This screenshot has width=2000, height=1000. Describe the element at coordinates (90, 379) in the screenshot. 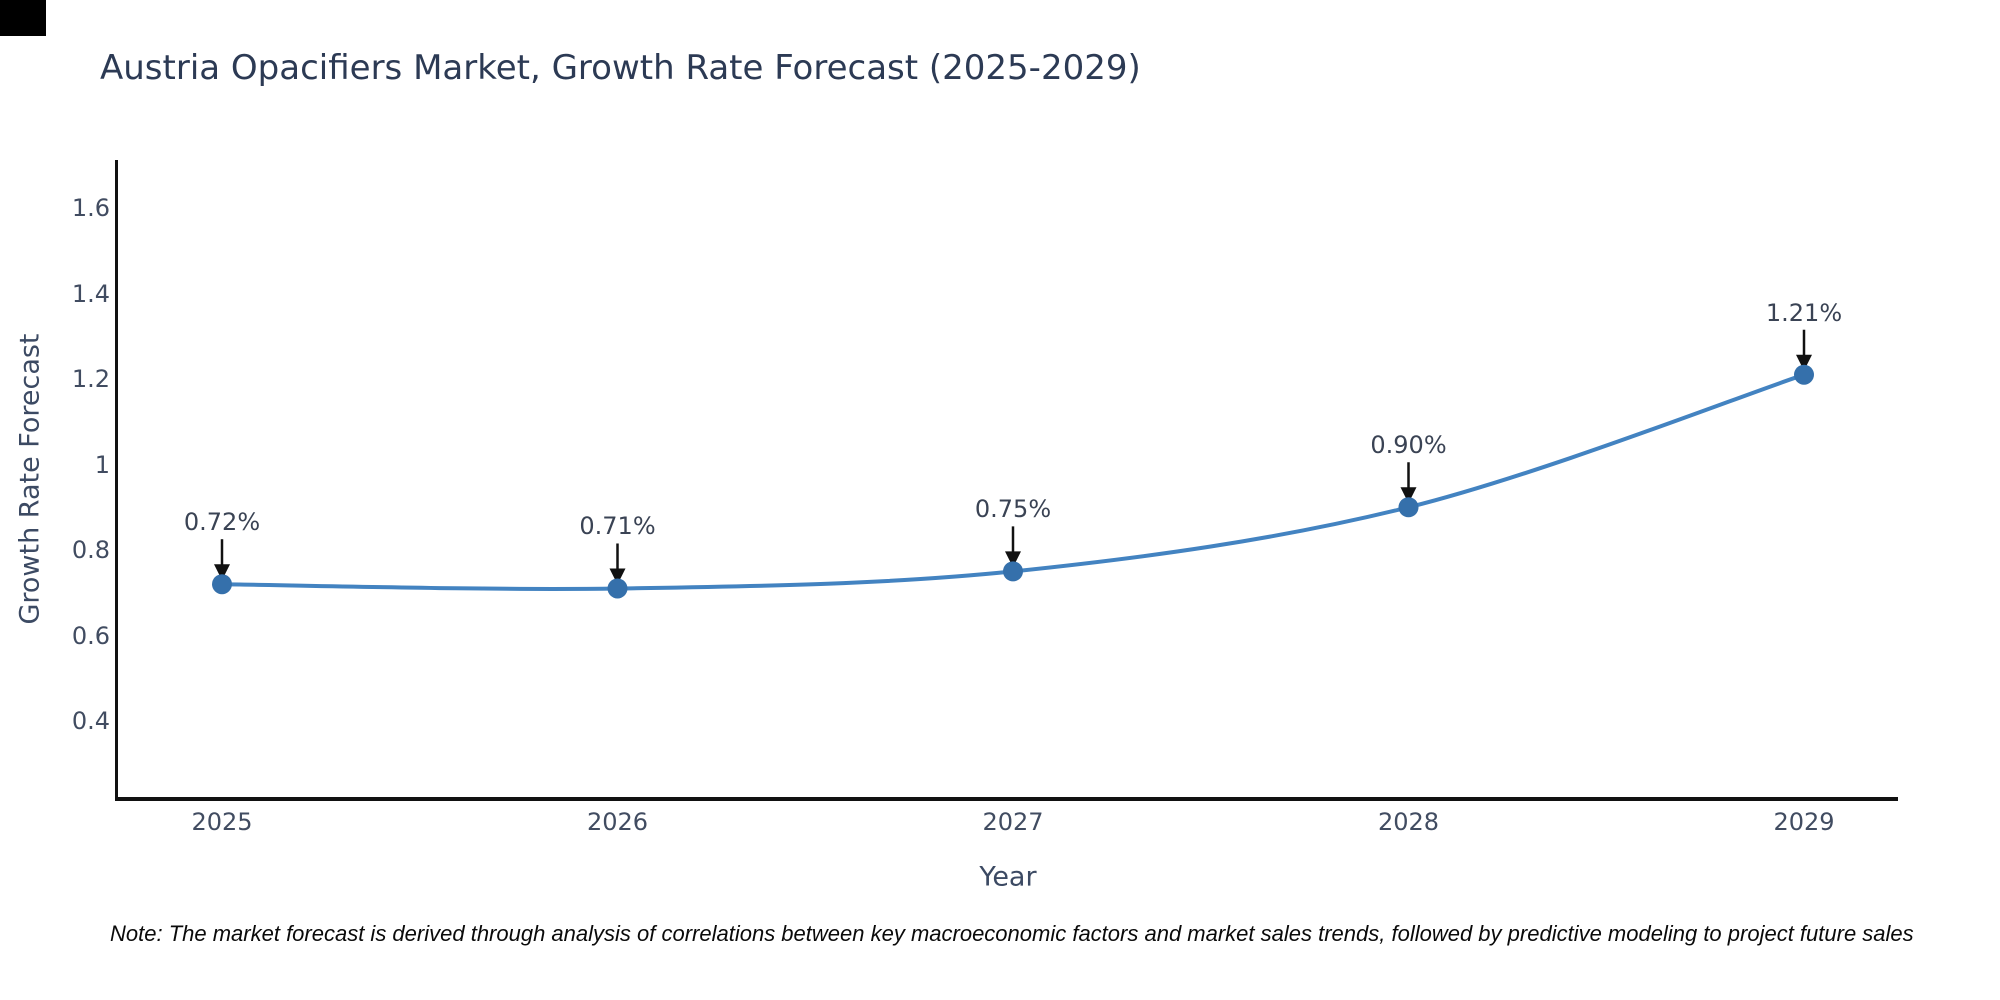

I see `y-tick-label: 1.2` at that location.